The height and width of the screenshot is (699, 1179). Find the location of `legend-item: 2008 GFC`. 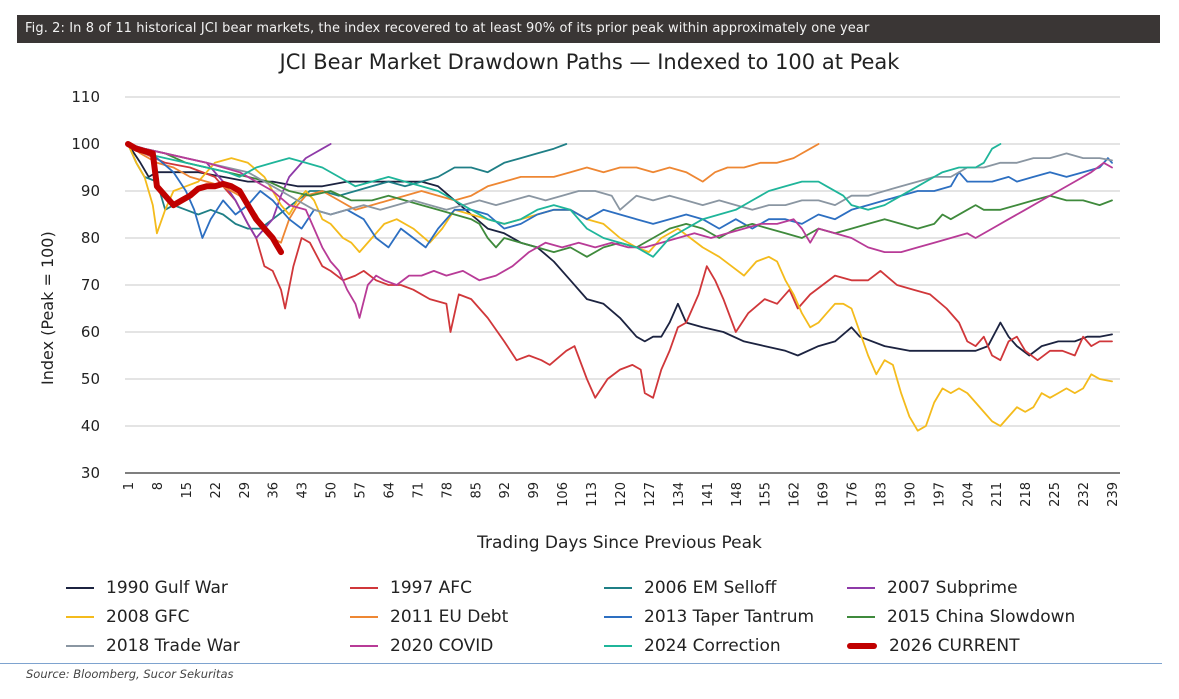

legend-item: 2008 GFC is located at coordinates (128, 617).